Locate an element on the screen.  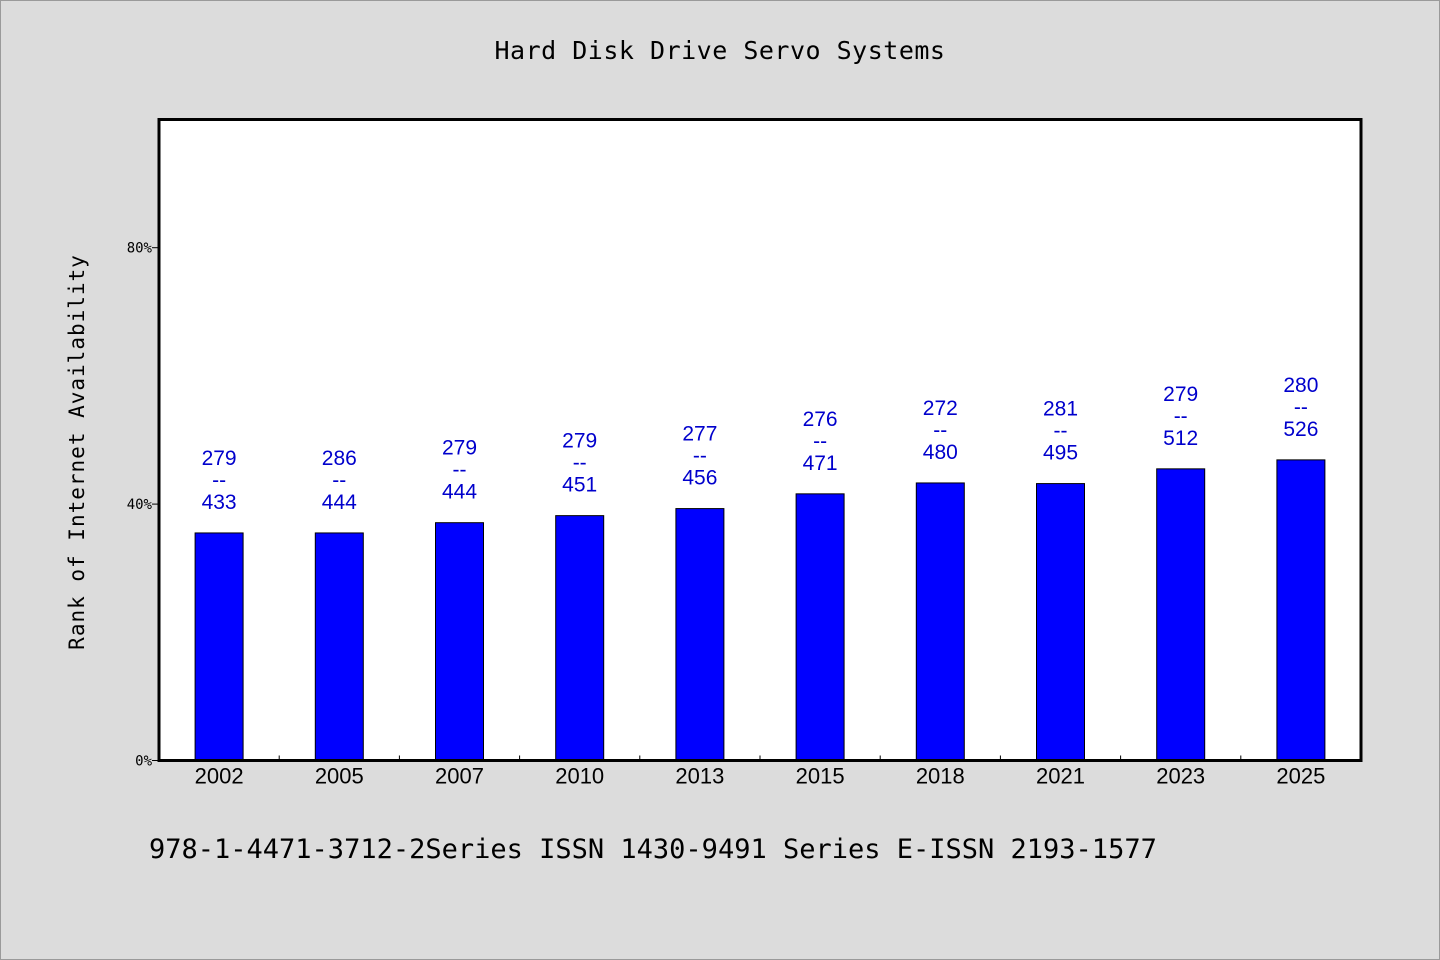
data-label-top-2002: 279 is located at coordinates (219, 458).